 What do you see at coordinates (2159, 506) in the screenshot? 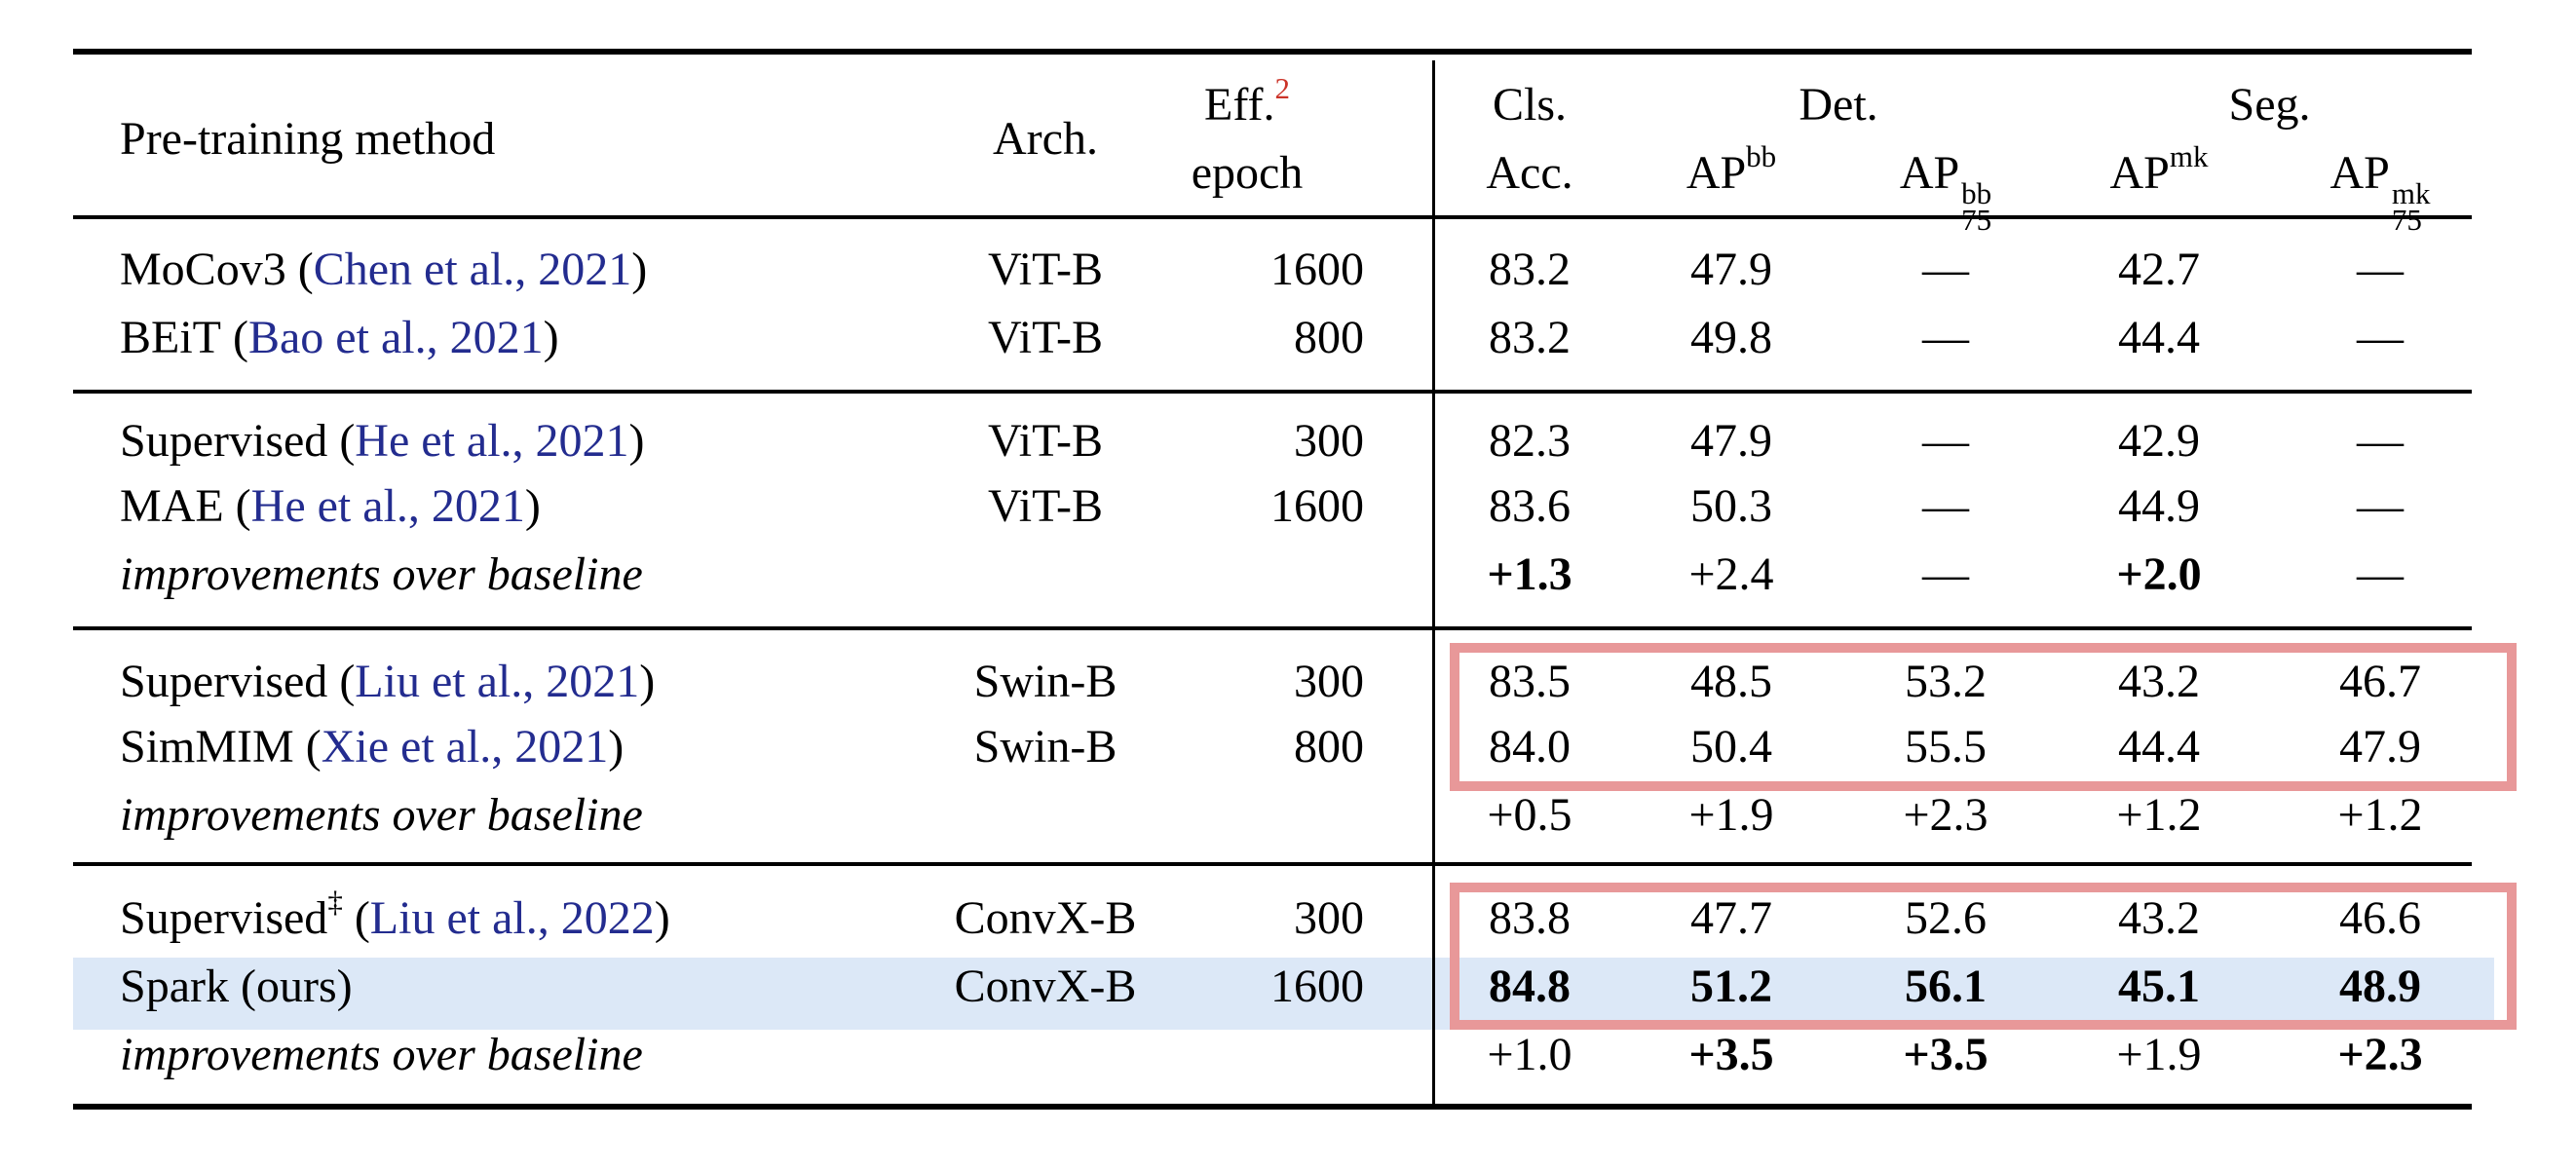
I see `ap-mk-cell: 44.9` at bounding box center [2159, 506].